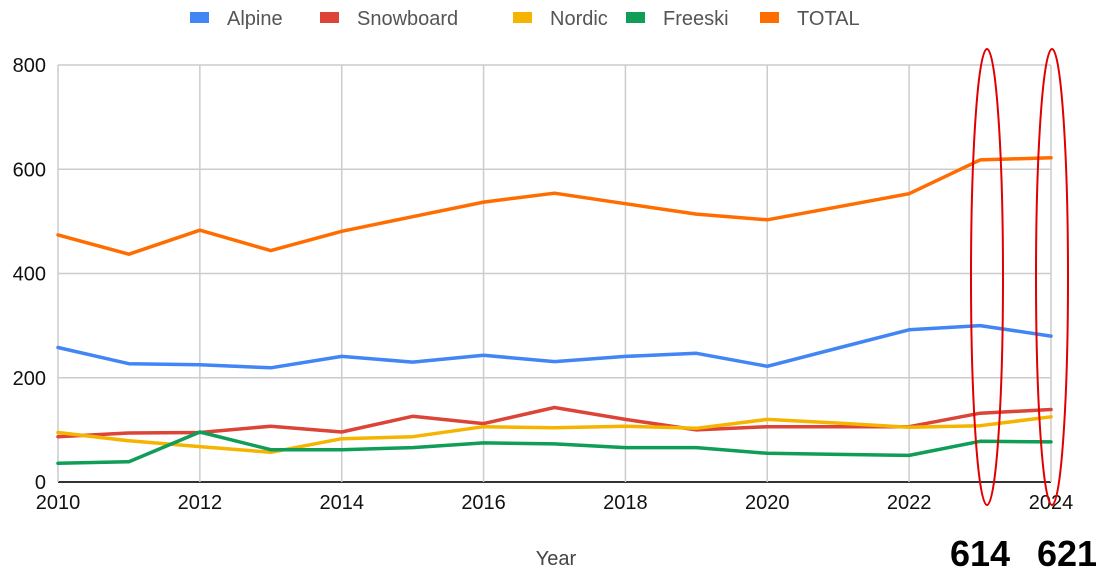 This screenshot has width=1096, height=571. Describe the element at coordinates (554, 447) in the screenshot. I see `freeski-series-line` at that location.